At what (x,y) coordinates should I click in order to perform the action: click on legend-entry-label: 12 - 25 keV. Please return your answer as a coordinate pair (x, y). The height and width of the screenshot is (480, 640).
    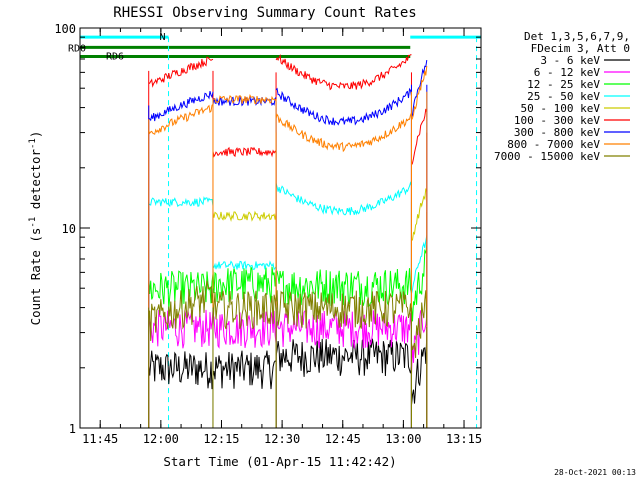
    Looking at the image, I should click on (563, 84).